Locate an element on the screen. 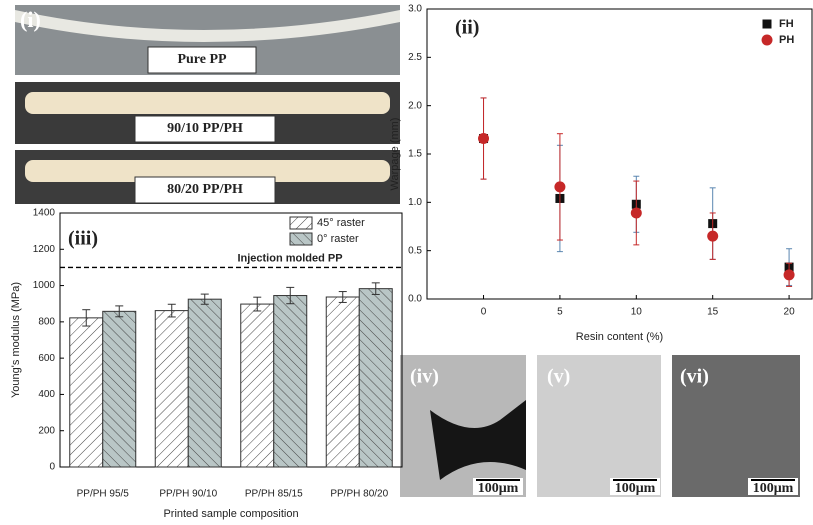 Image resolution: width=813 pixels, height=525 pixels. caption: Pure PP is located at coordinates (202, 59).